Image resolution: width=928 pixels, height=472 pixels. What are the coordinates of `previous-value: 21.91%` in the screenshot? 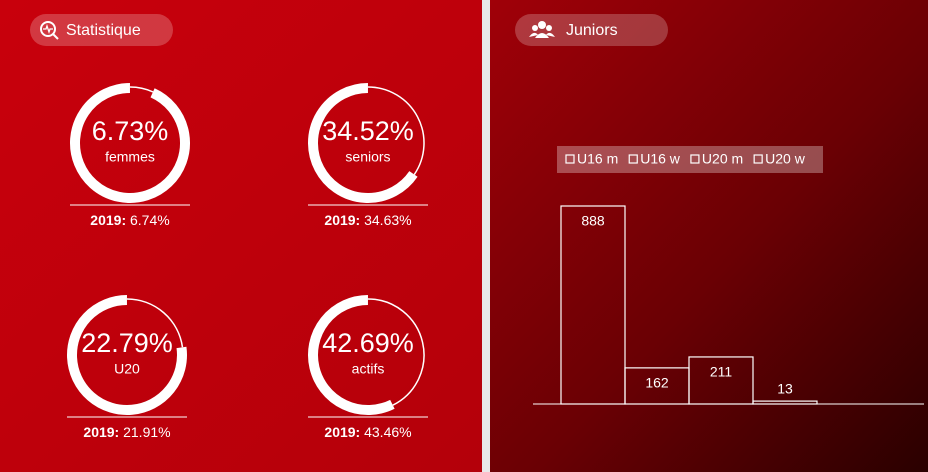 It's located at (146, 432).